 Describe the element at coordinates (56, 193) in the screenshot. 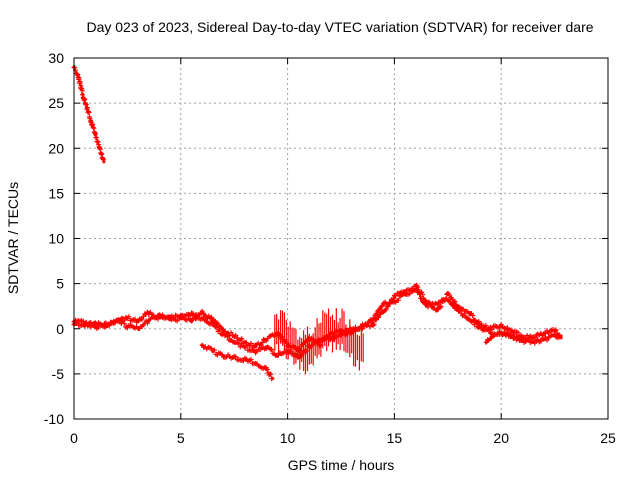

I see `y-tick-label: 15` at that location.